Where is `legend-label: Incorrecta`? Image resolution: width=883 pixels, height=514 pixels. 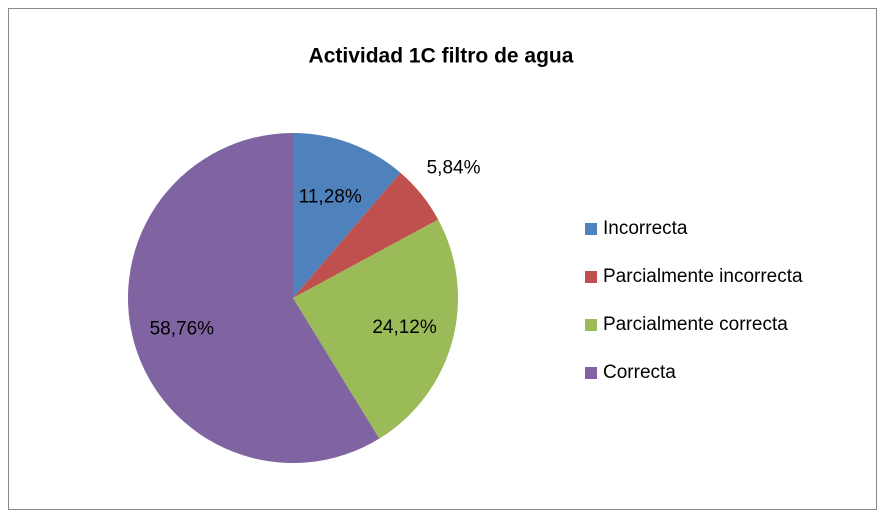 legend-label: Incorrecta is located at coordinates (645, 228).